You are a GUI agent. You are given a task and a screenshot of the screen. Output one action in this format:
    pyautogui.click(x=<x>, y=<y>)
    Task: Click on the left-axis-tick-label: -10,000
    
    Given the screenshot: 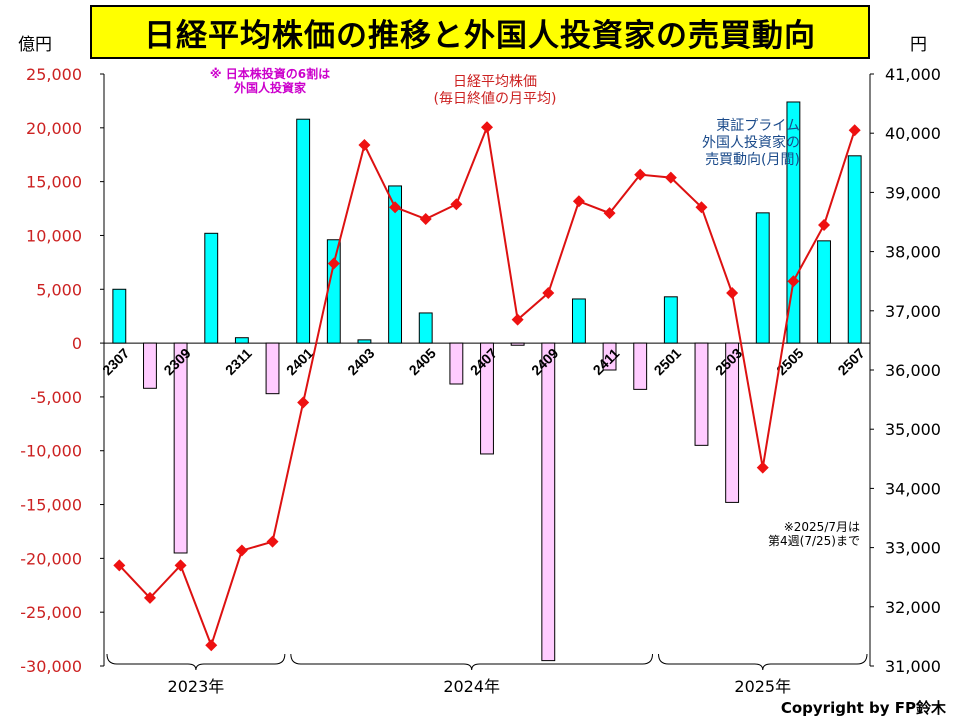 What is the action you would take?
    pyautogui.click(x=51, y=451)
    